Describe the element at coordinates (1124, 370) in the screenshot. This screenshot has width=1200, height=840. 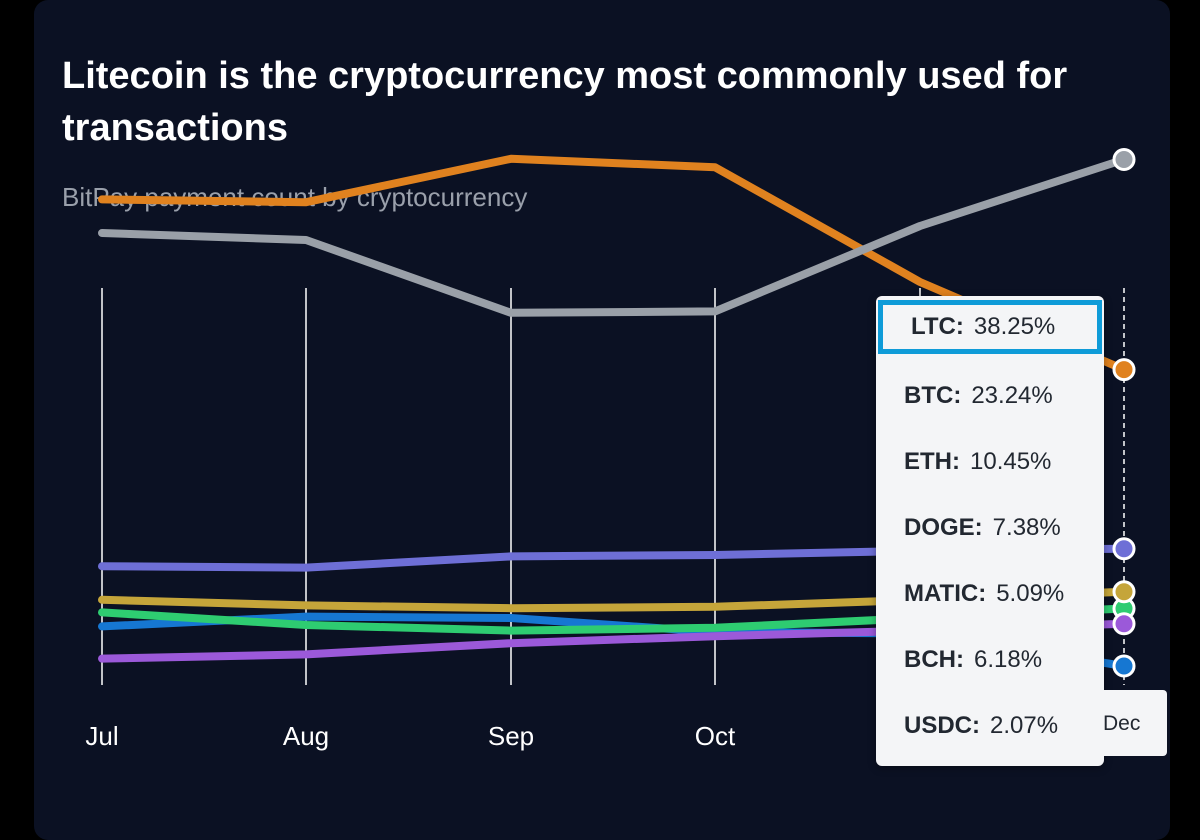
I see `point-marker-btc` at that location.